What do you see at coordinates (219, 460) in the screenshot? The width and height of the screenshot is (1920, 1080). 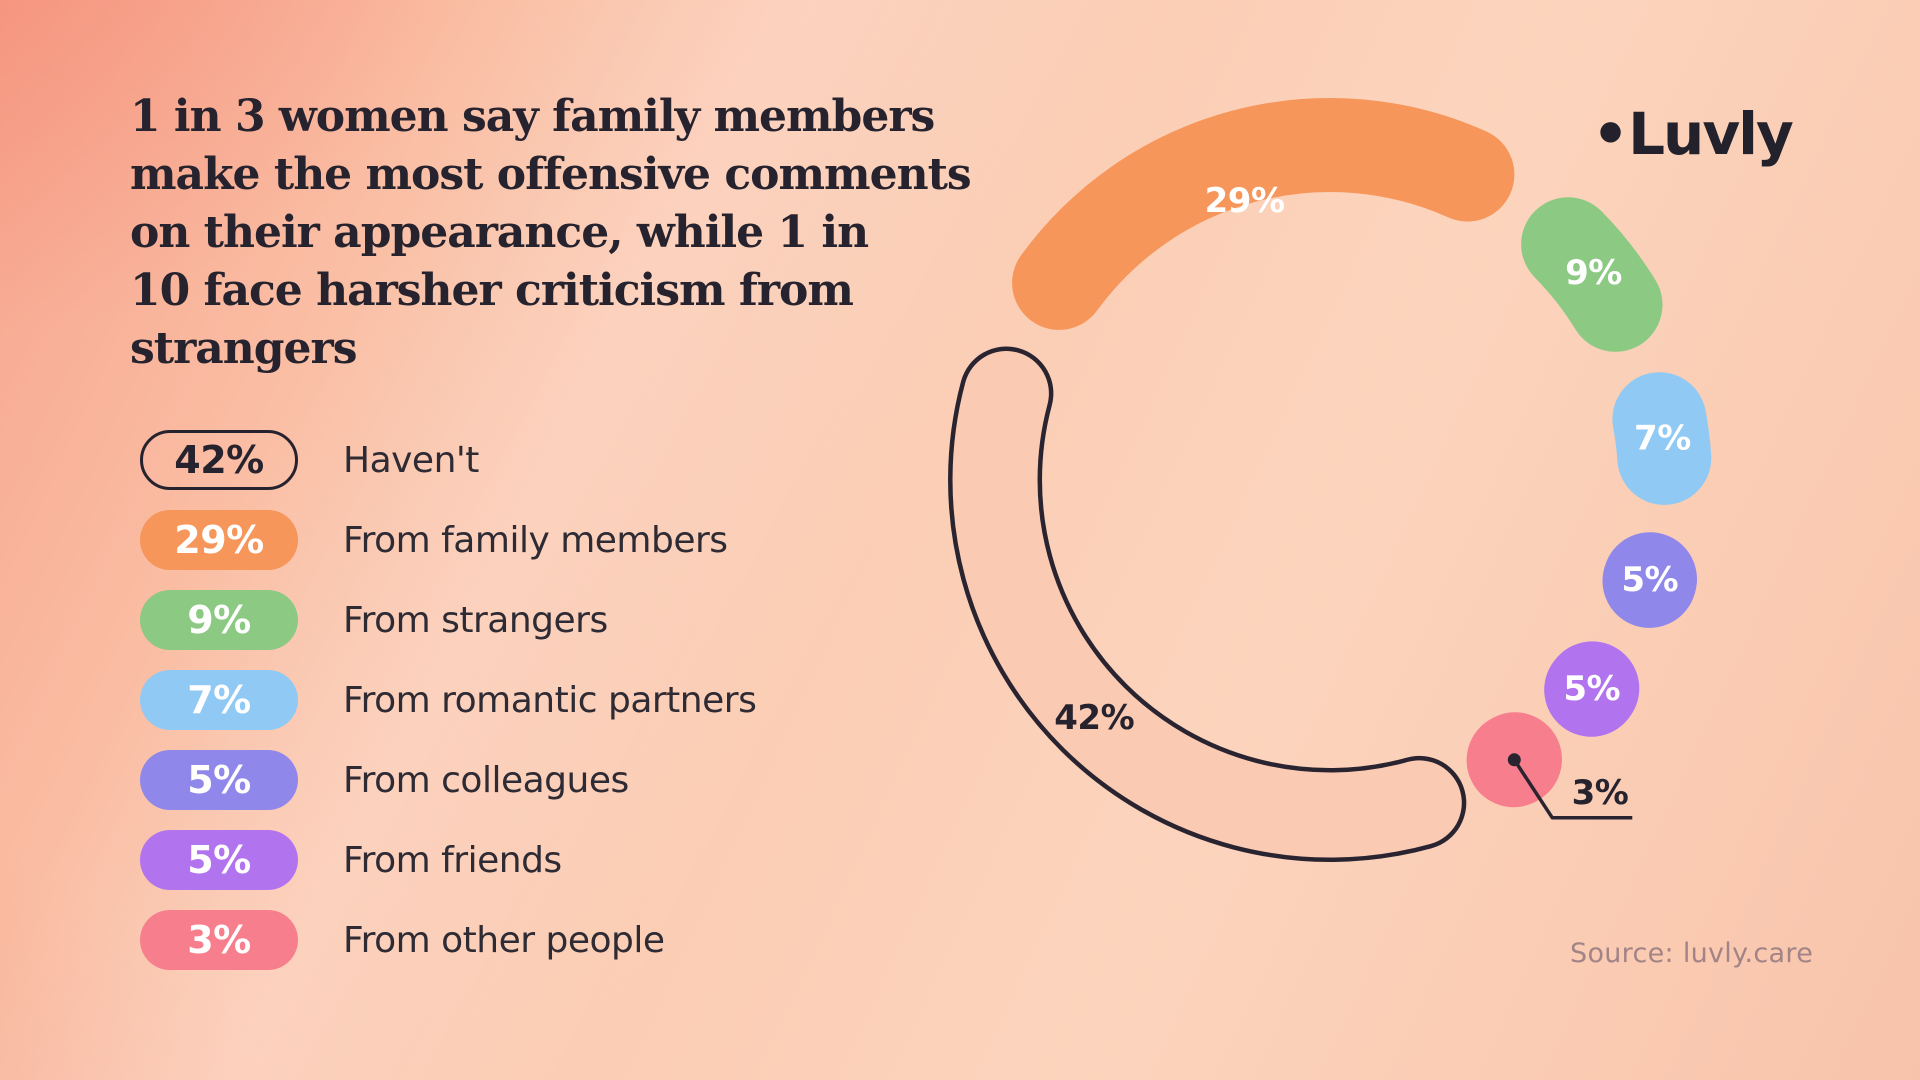 I see `legend-pill: 42%` at bounding box center [219, 460].